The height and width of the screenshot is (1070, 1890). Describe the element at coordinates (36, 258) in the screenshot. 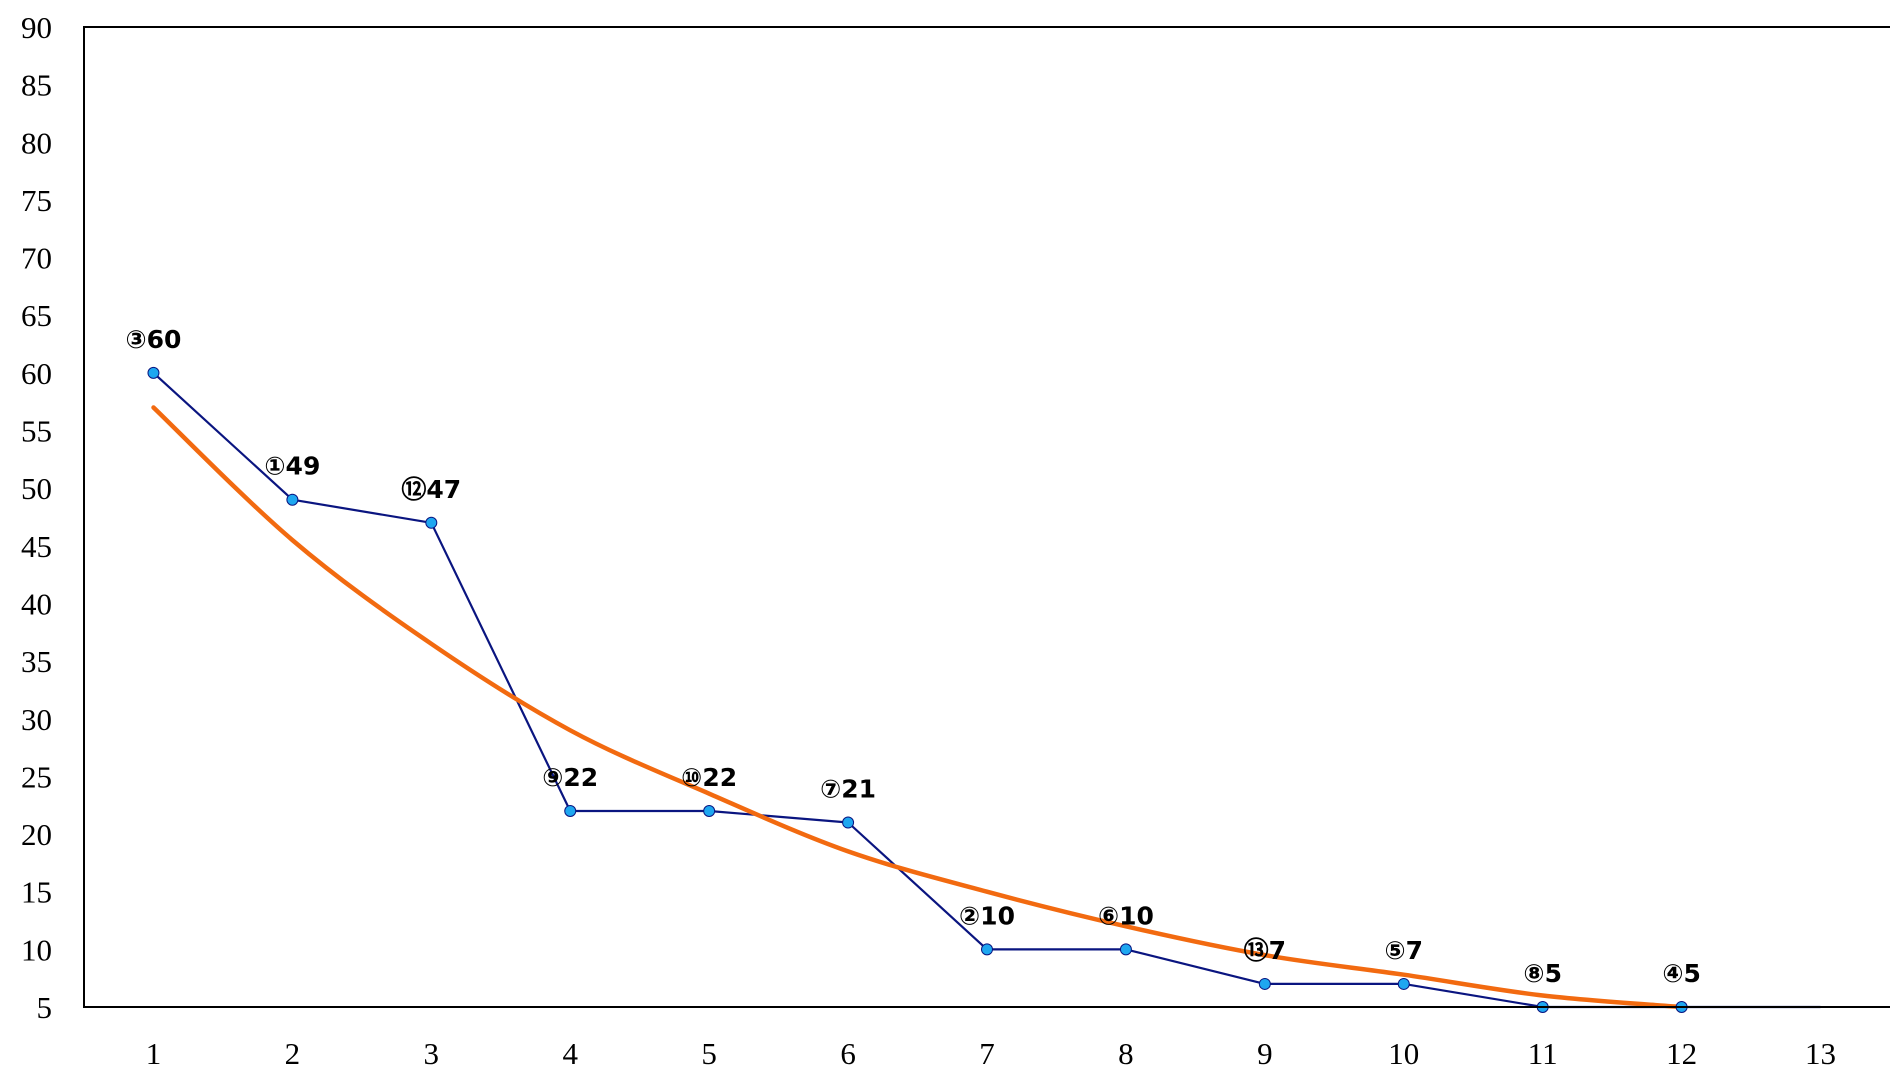

I see `y-tick-label: 70` at that location.